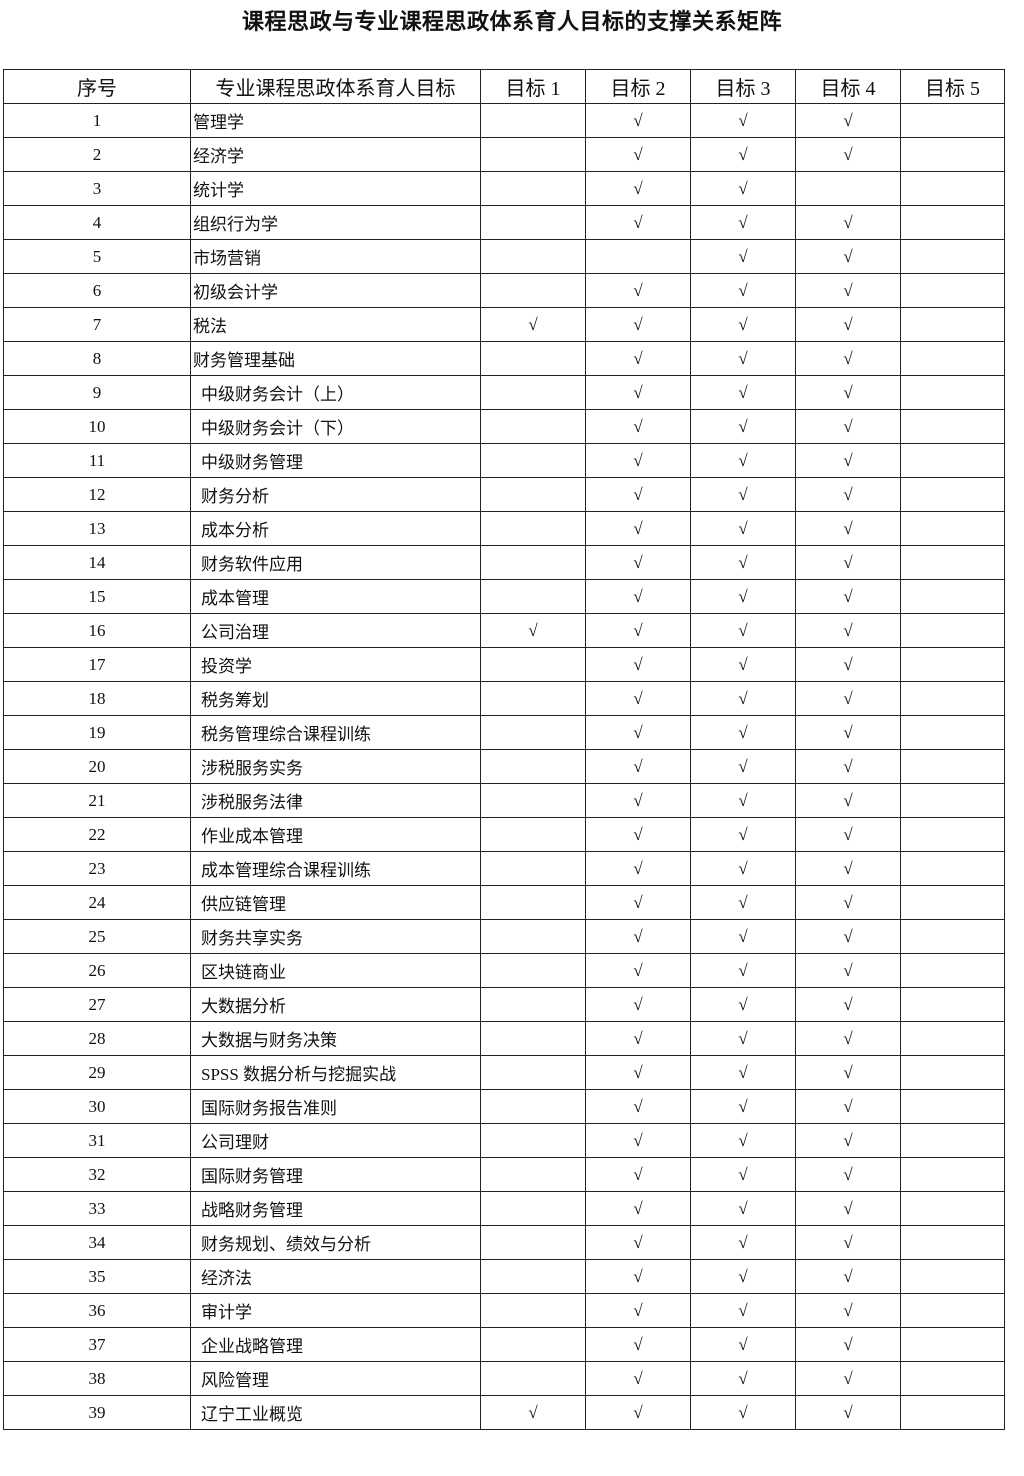  I want to click on course-name: 财务管理基础, so click(335, 358).